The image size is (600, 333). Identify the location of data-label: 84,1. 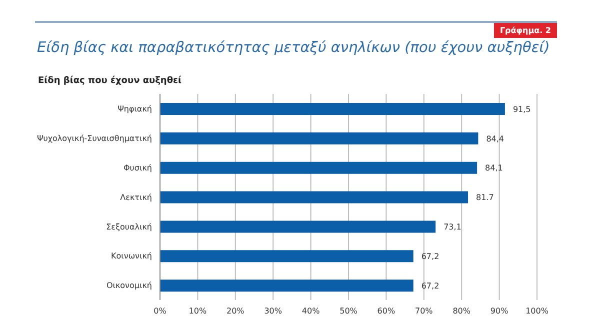
(494, 168).